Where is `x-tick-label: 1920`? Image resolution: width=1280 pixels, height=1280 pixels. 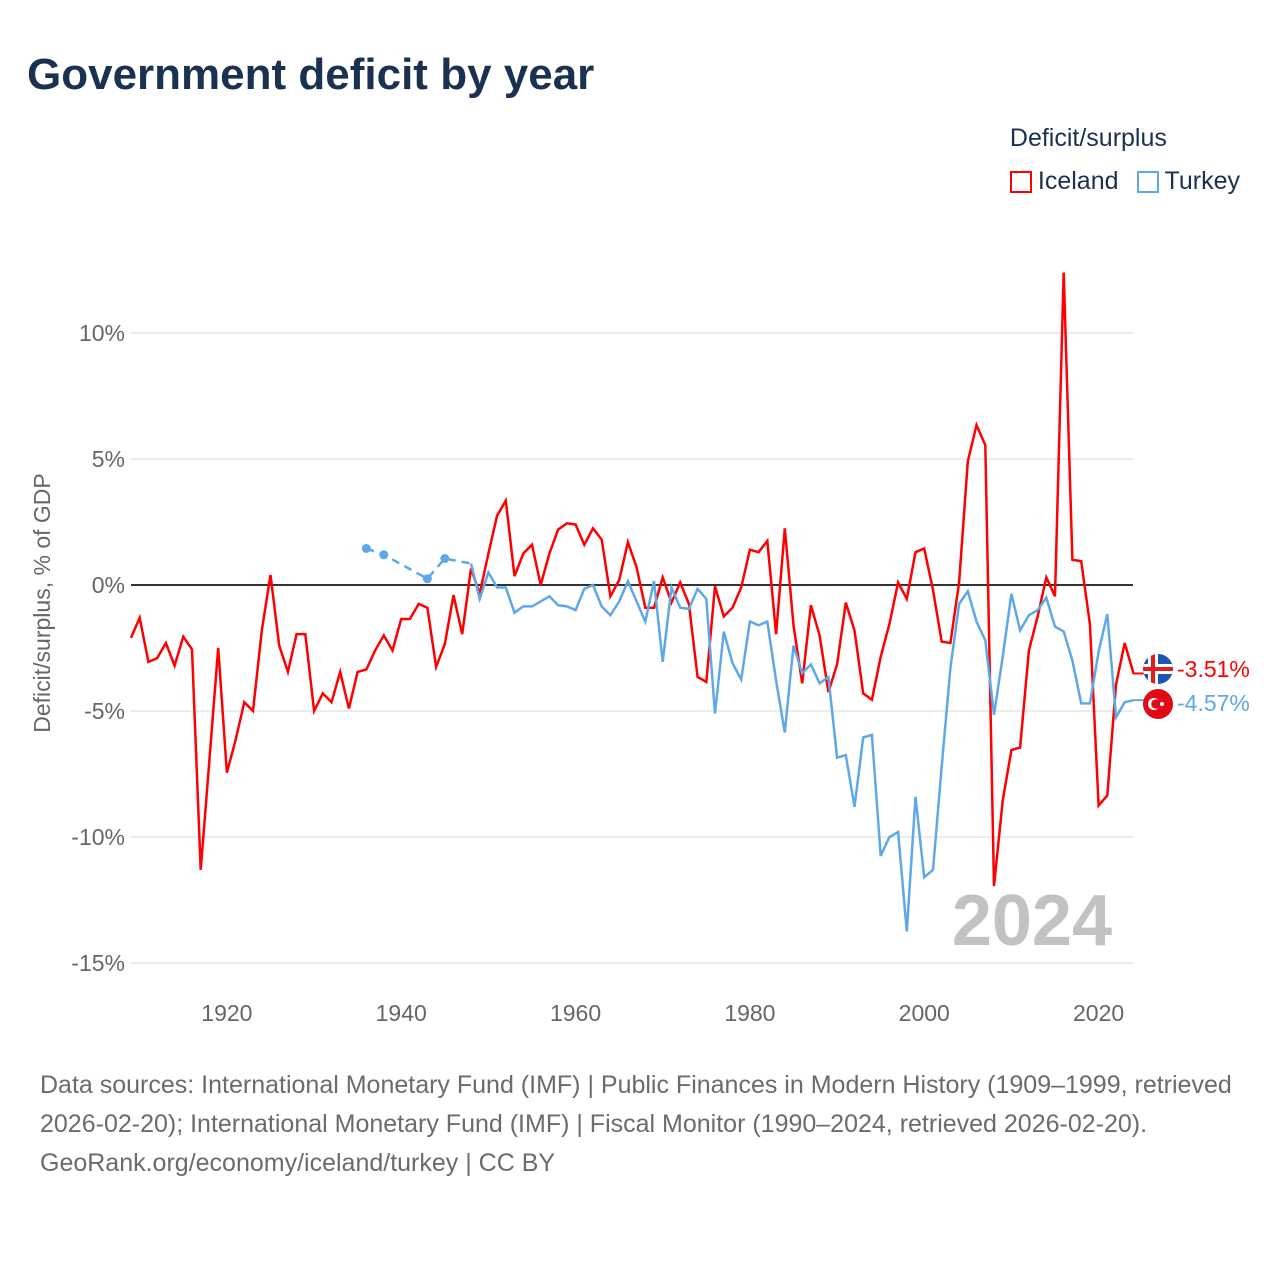
x-tick-label: 1920 is located at coordinates (226, 1013).